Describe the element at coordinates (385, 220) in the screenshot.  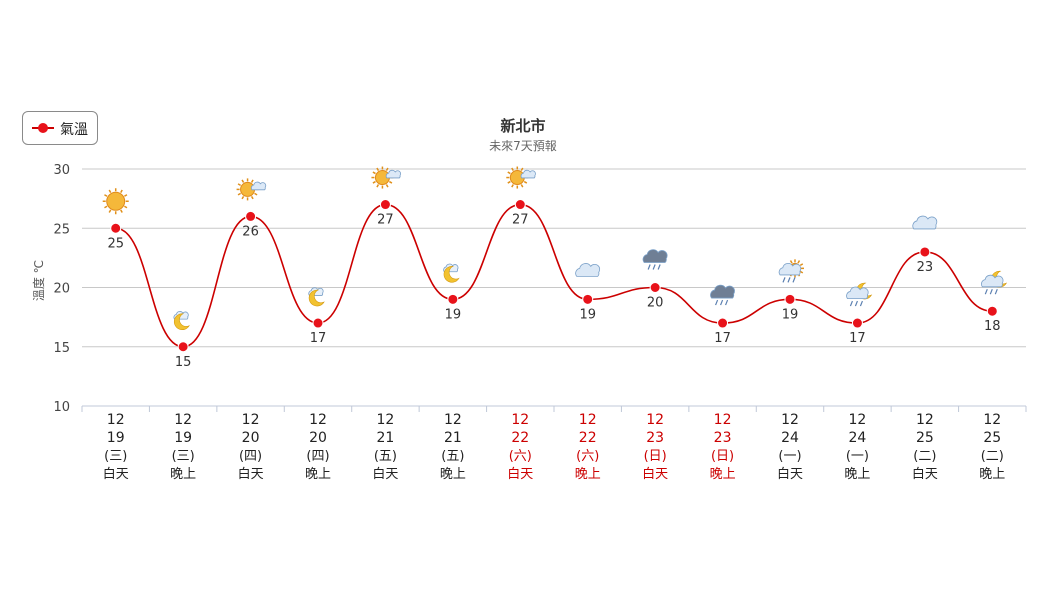
I see `data-label: 27` at that location.